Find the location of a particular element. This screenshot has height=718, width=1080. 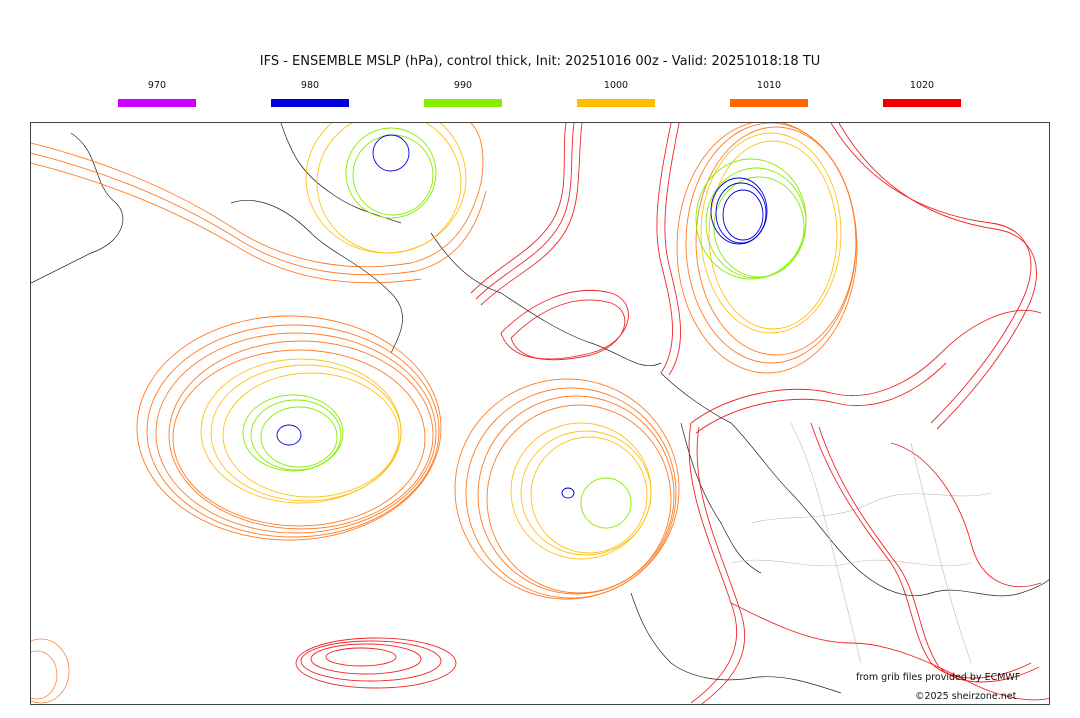

legend-item-990: 990 is located at coordinates (463, 93).